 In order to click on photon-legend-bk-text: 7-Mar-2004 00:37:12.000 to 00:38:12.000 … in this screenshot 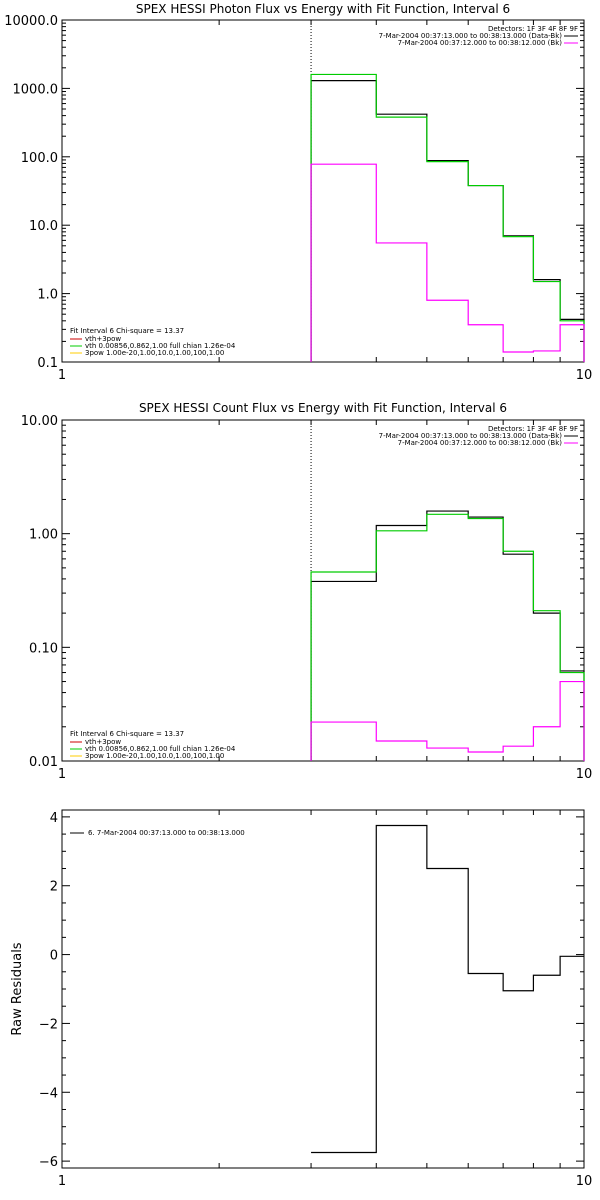, I will do `click(480, 43)`.